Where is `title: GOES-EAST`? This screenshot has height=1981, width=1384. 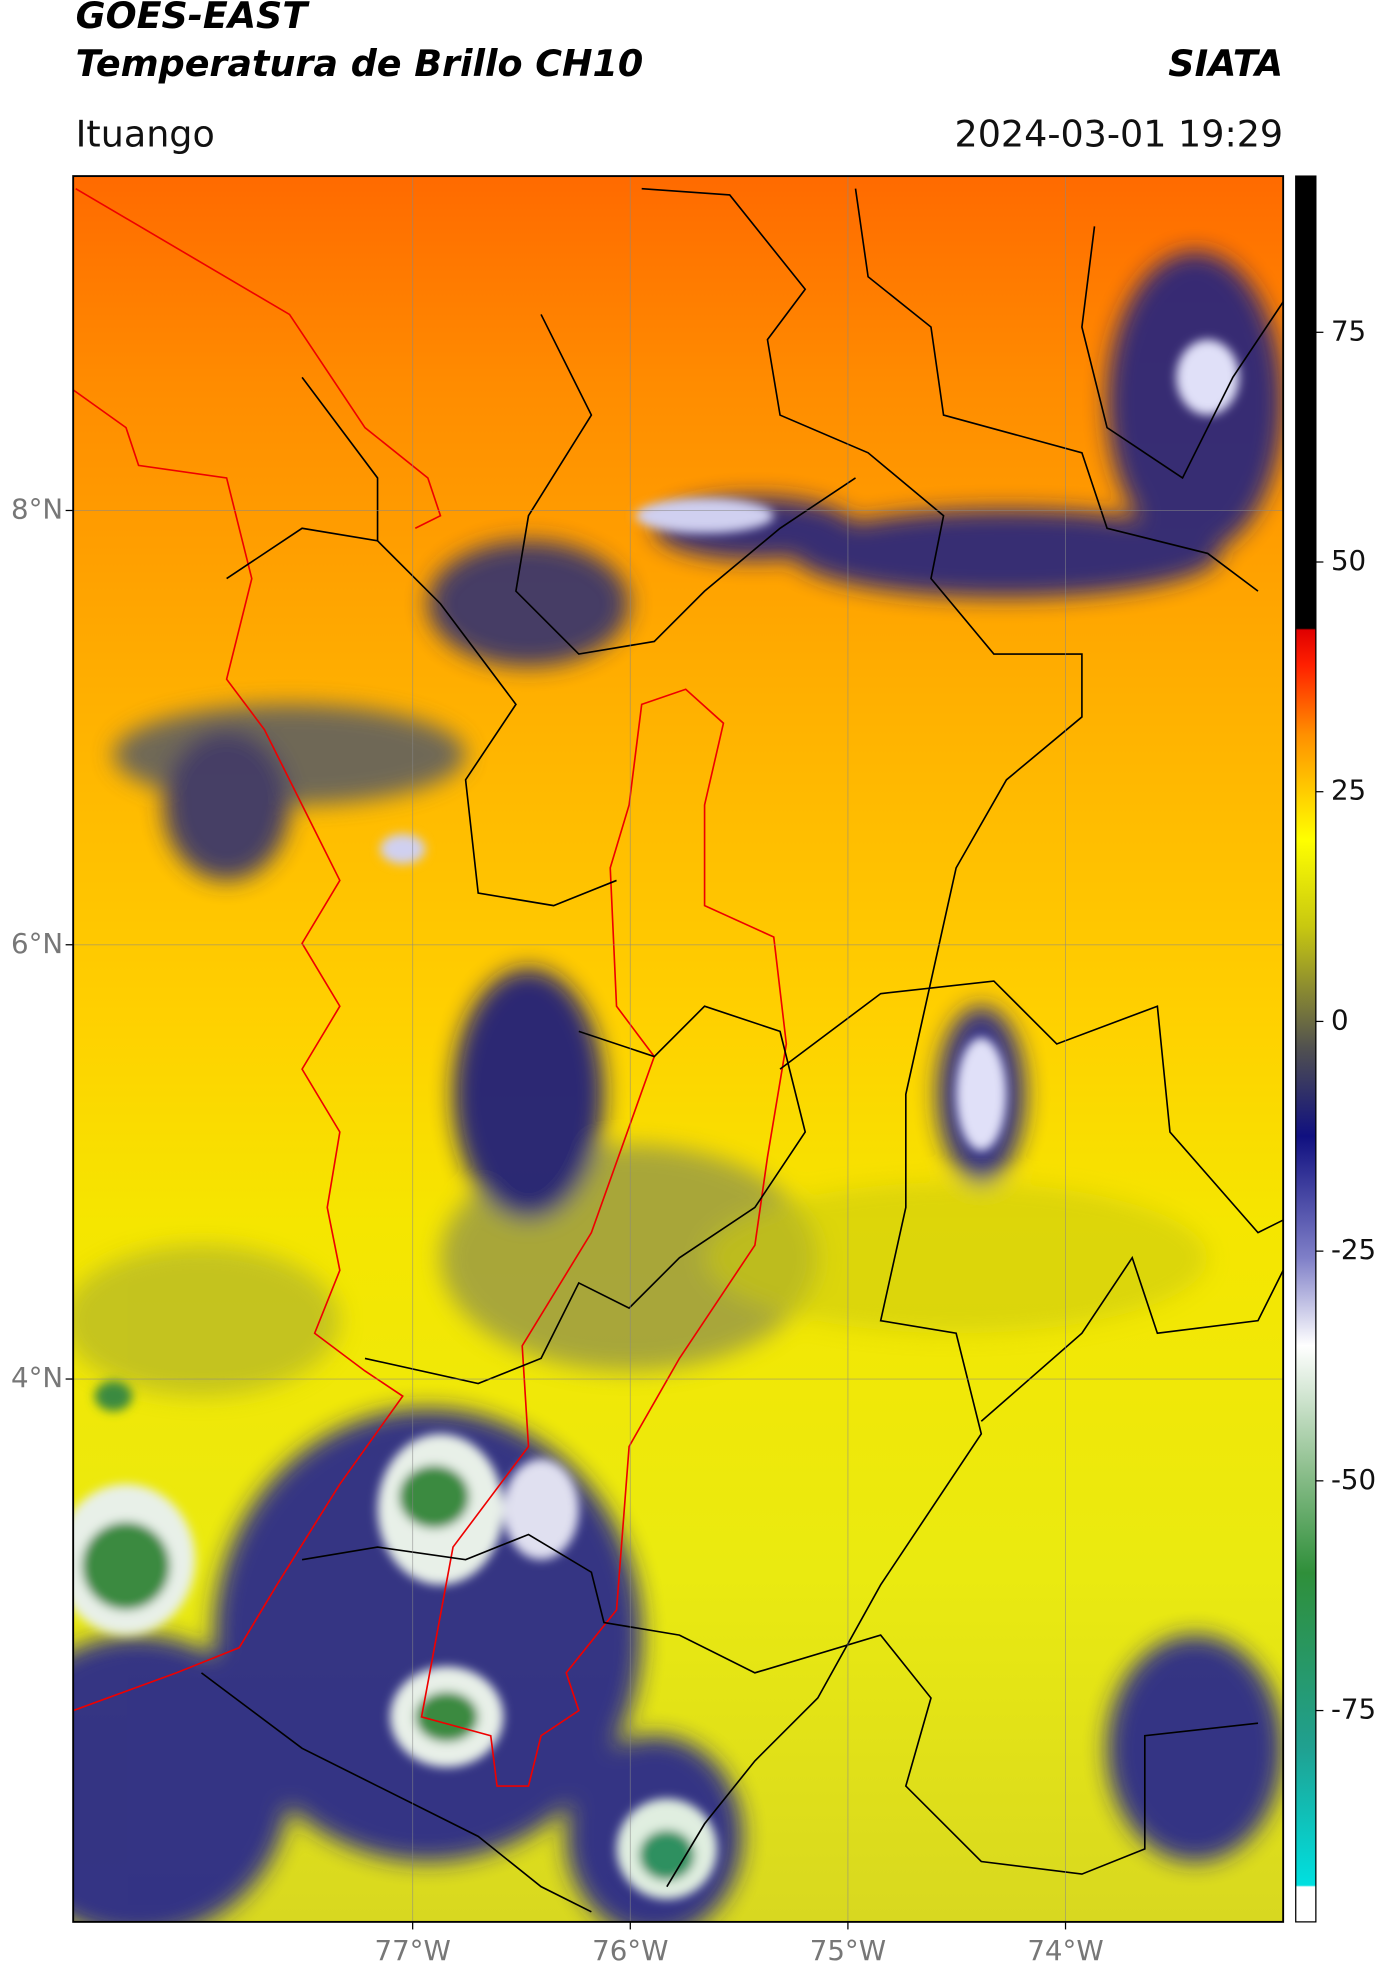
title: GOES-EAST is located at coordinates (193, 18).